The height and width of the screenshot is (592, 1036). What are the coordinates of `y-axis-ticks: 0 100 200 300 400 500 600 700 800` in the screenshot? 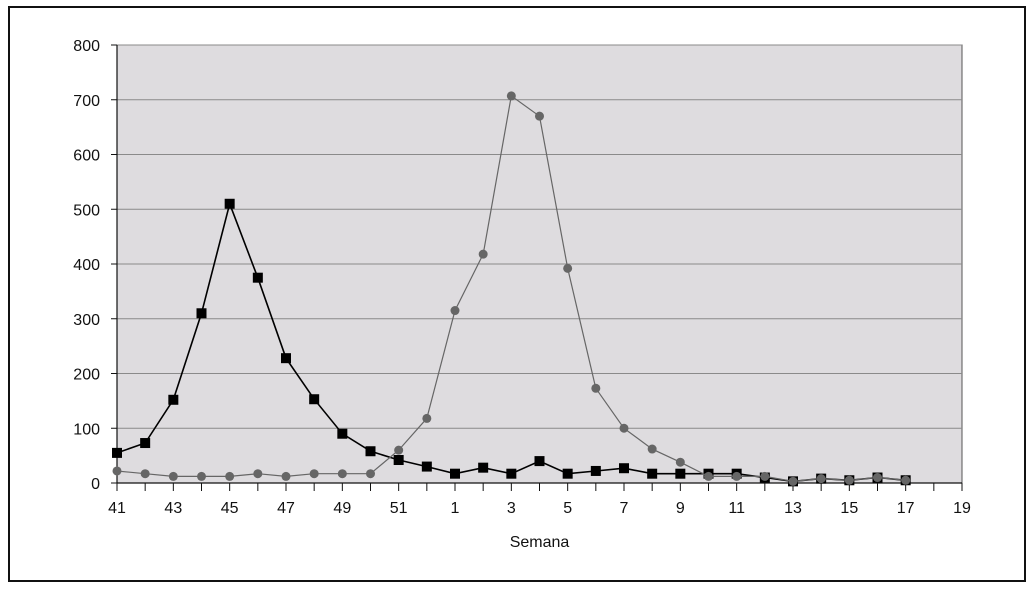 It's located at (95, 265).